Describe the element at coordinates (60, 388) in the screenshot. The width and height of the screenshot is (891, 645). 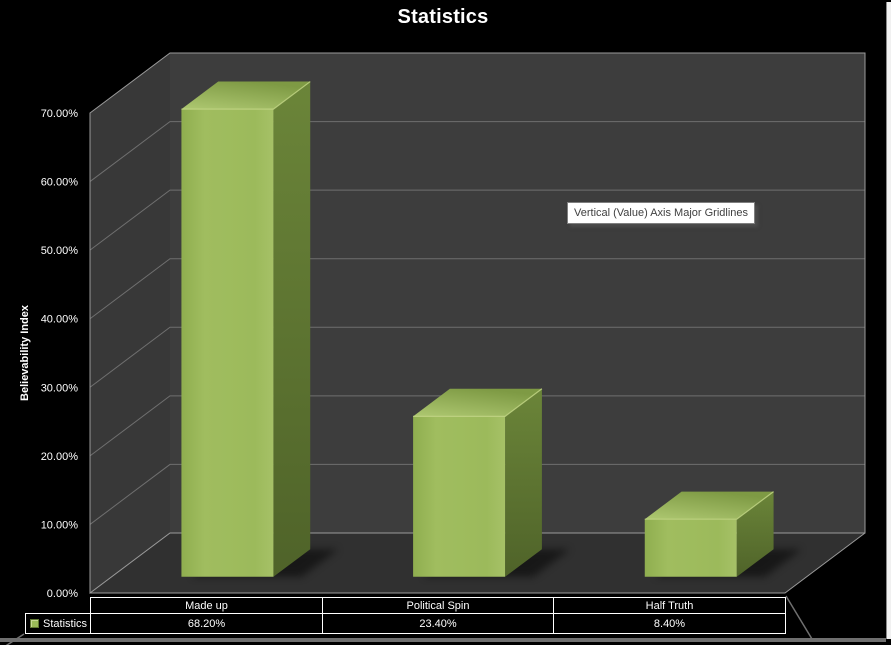
I see `y-axis-tick-label: 30.00%` at that location.